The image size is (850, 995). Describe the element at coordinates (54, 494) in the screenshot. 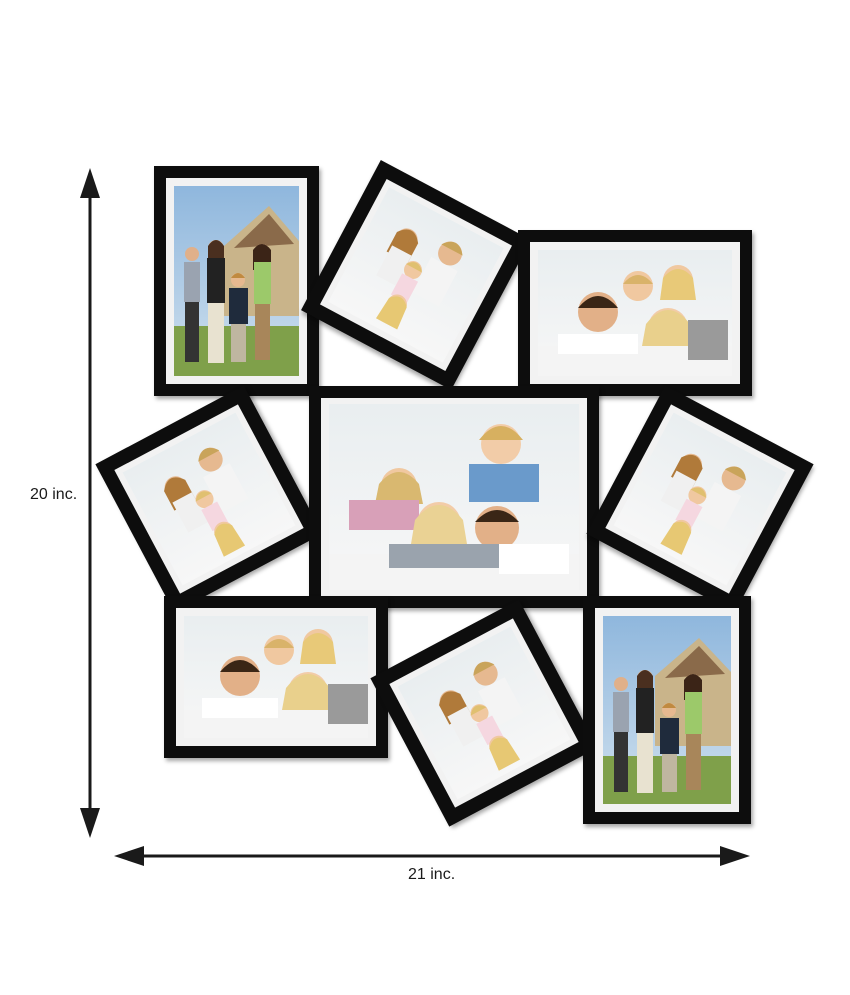

I see `height-label: 20 inc.` at that location.